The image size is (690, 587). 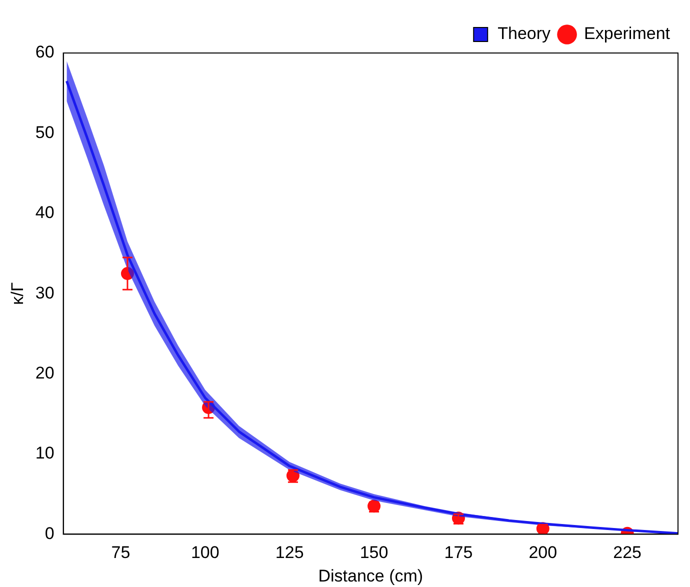 I want to click on legend-label: Experiment, so click(x=627, y=34).